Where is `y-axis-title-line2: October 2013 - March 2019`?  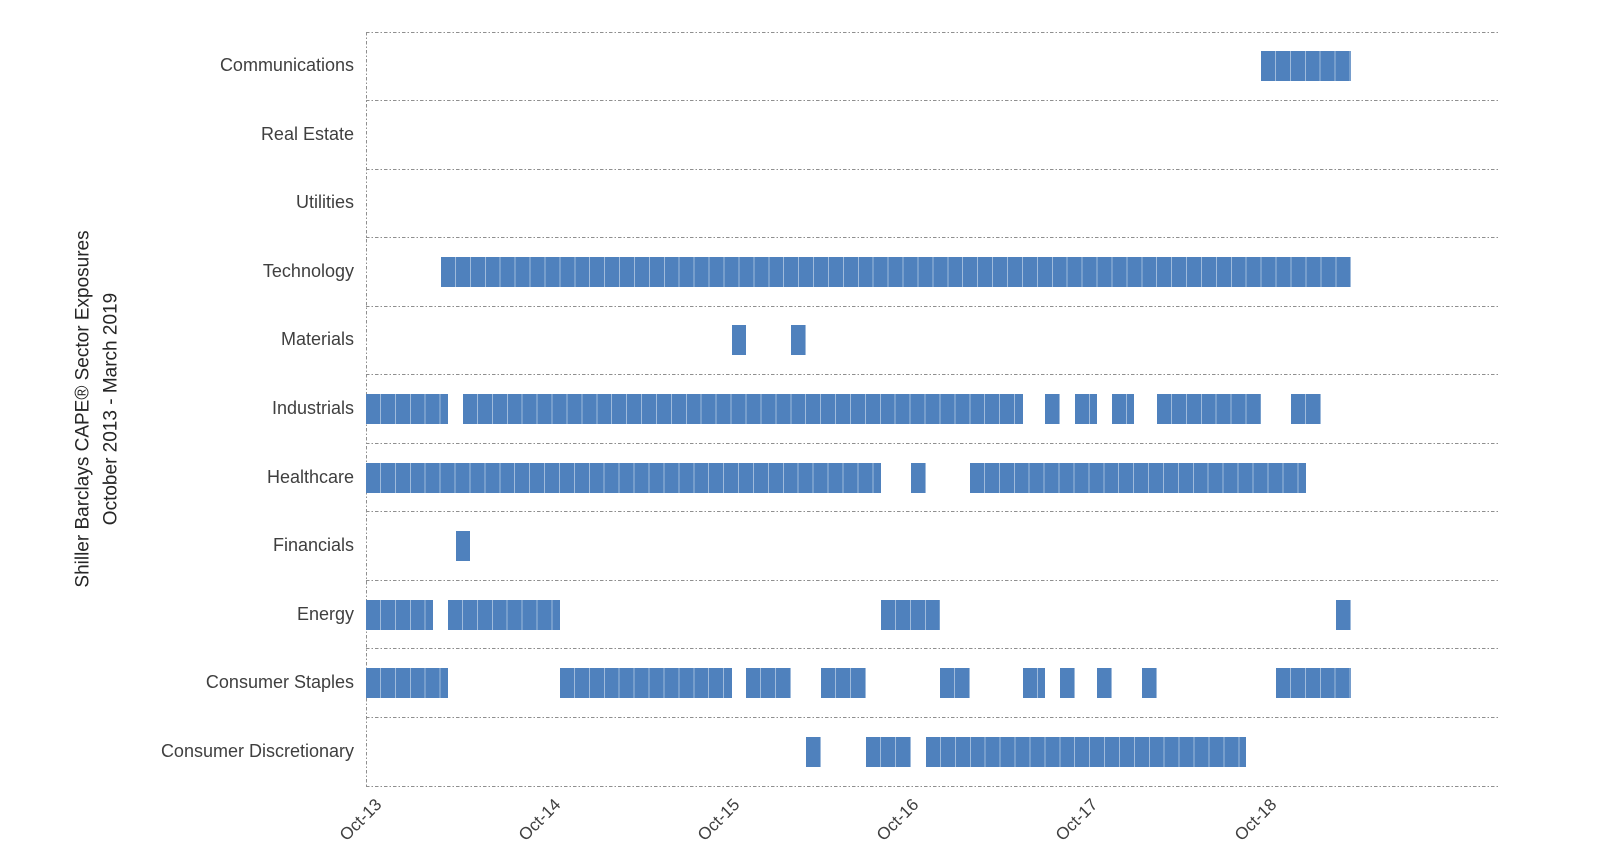 y-axis-title-line2: October 2013 - March 2019 is located at coordinates (110, 409).